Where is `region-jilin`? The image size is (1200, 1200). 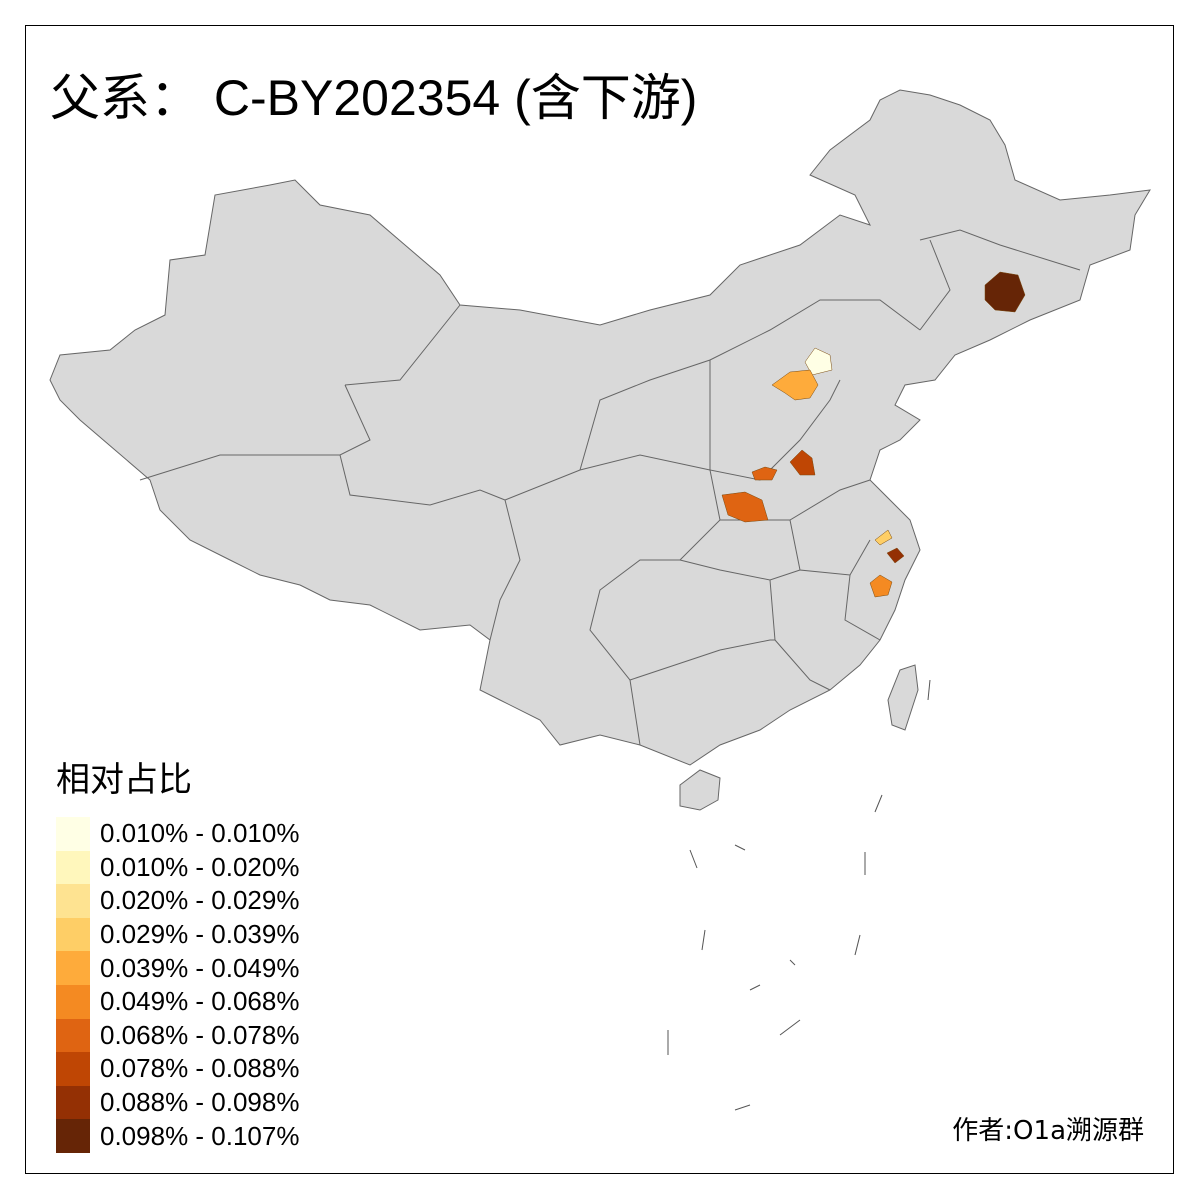
region-jilin is located at coordinates (1005, 292).